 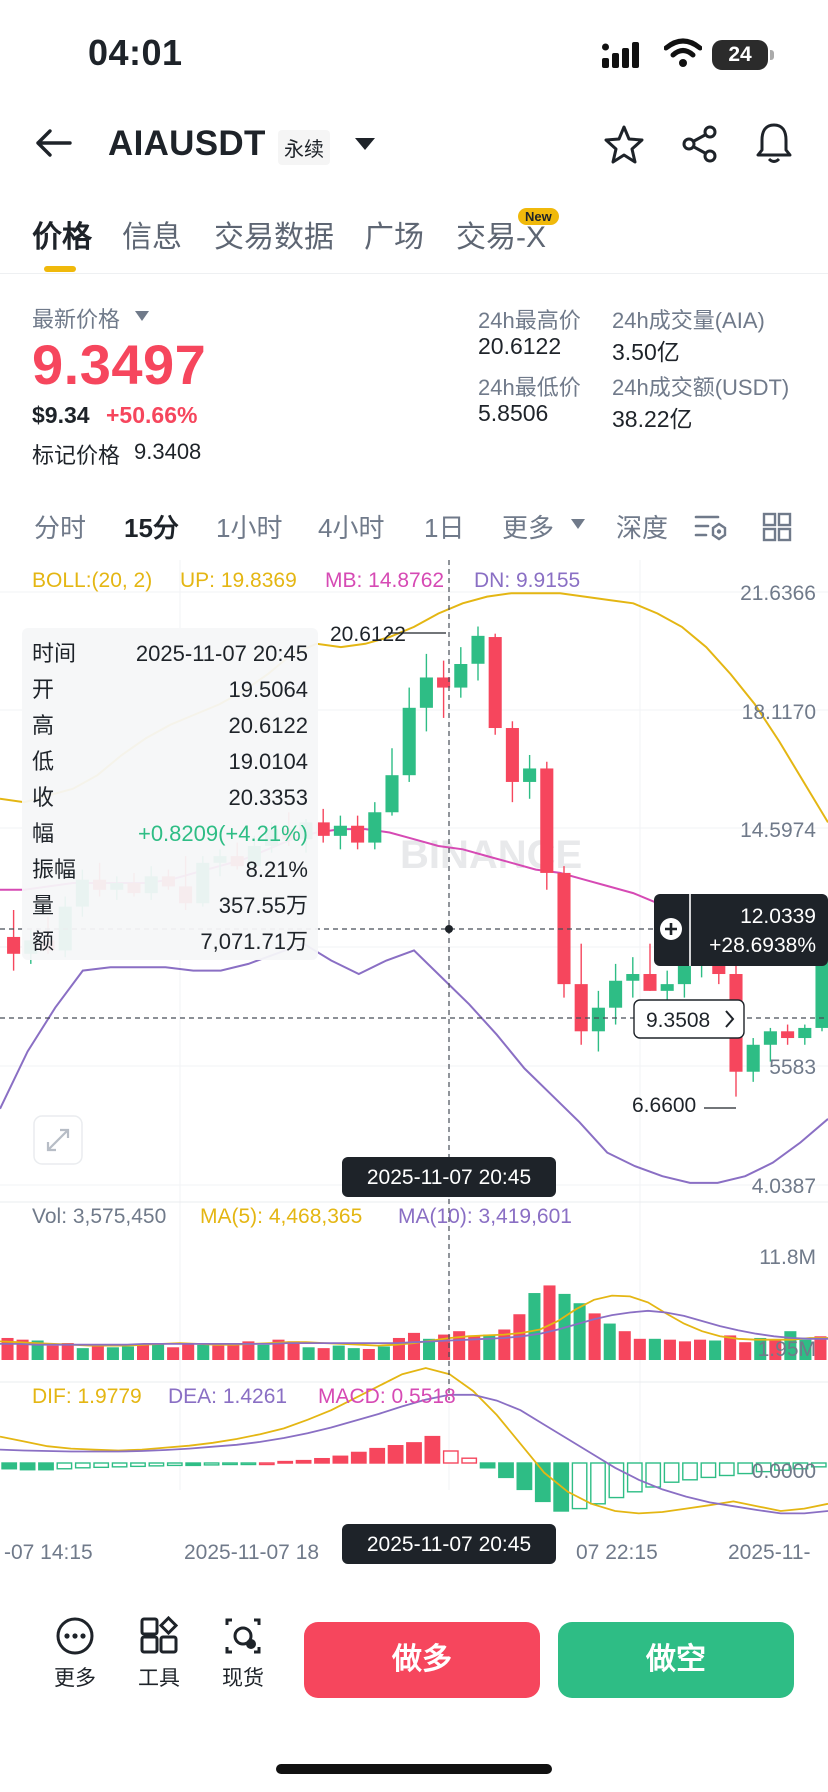 What do you see at coordinates (151, 528) in the screenshot?
I see `interval-15m: 15分` at bounding box center [151, 528].